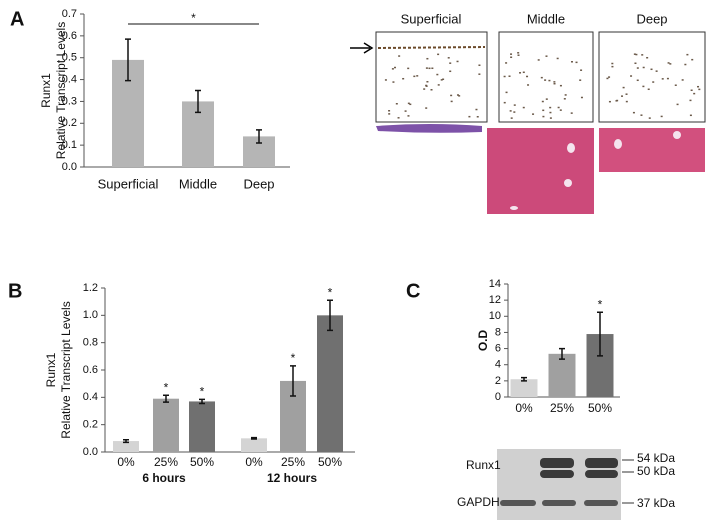 This screenshot has width=711, height=526. I want to click on y-tick-label: 4, so click(498, 365).